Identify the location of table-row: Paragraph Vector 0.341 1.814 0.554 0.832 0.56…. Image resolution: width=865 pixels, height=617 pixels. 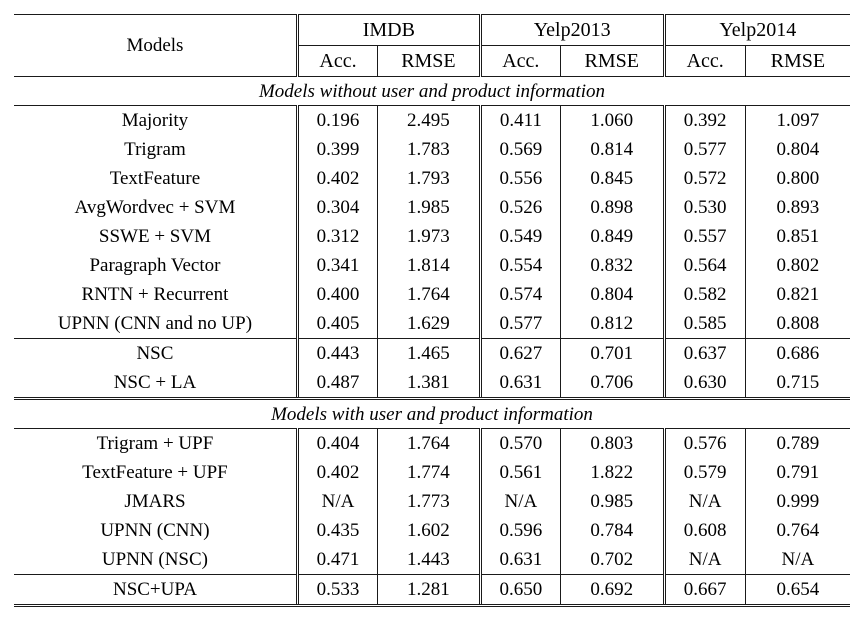
(432, 265).